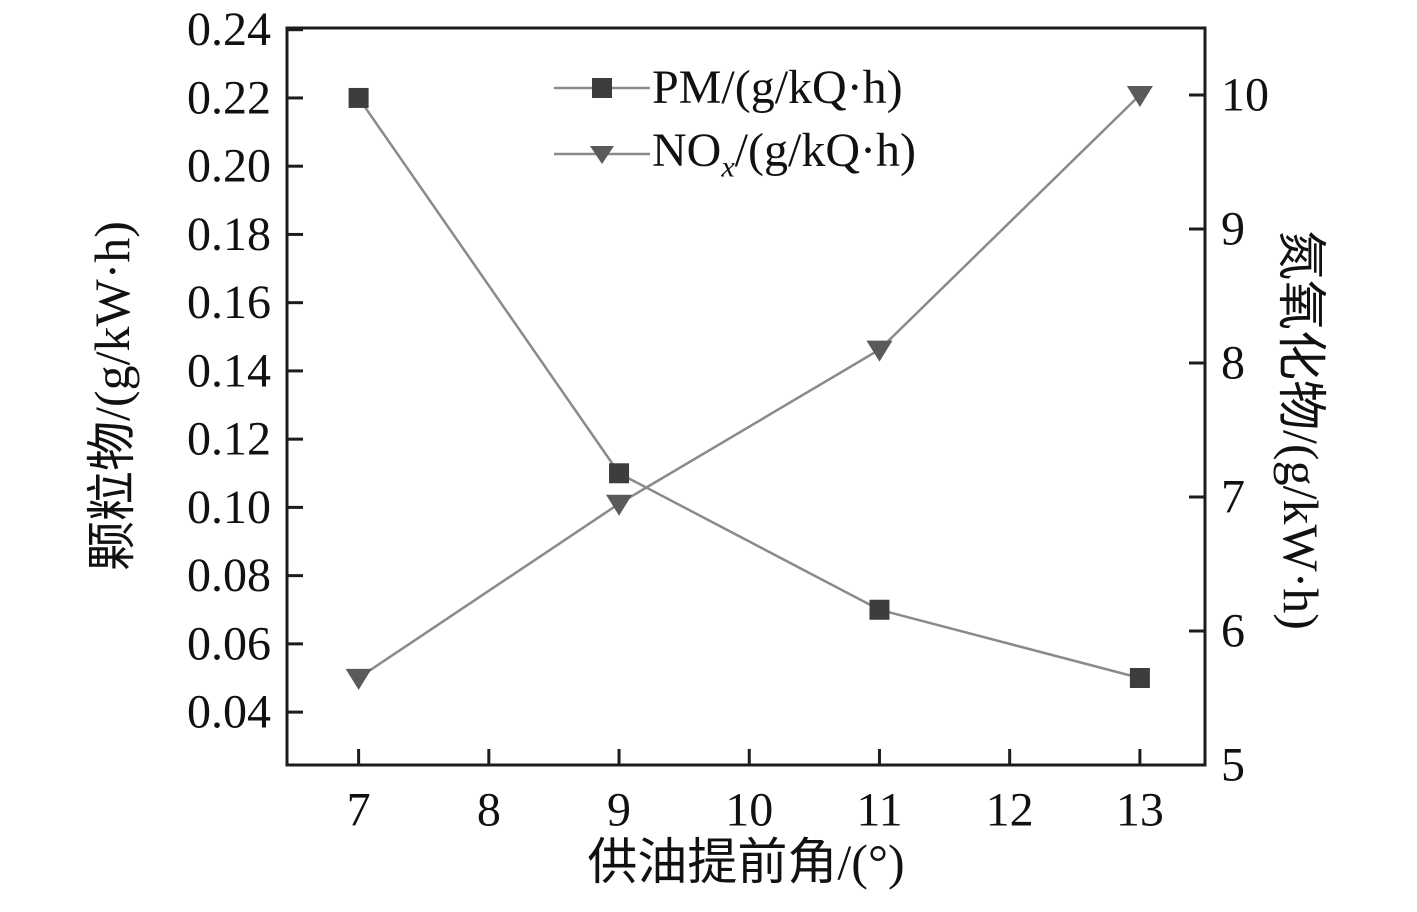  What do you see at coordinates (229, 712) in the screenshot?
I see `left-tick-label: 0.04` at bounding box center [229, 712].